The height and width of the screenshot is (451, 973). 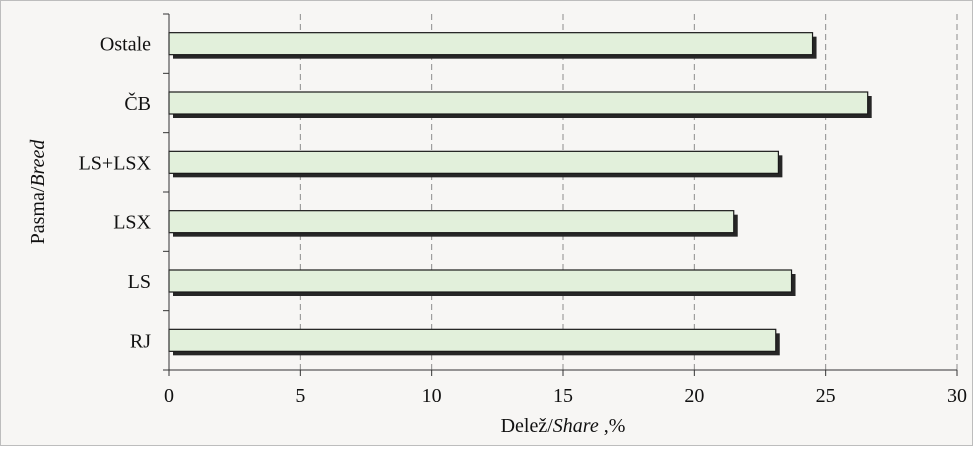 I want to click on y-axis-label: Pasma/Breed, so click(x=38, y=192).